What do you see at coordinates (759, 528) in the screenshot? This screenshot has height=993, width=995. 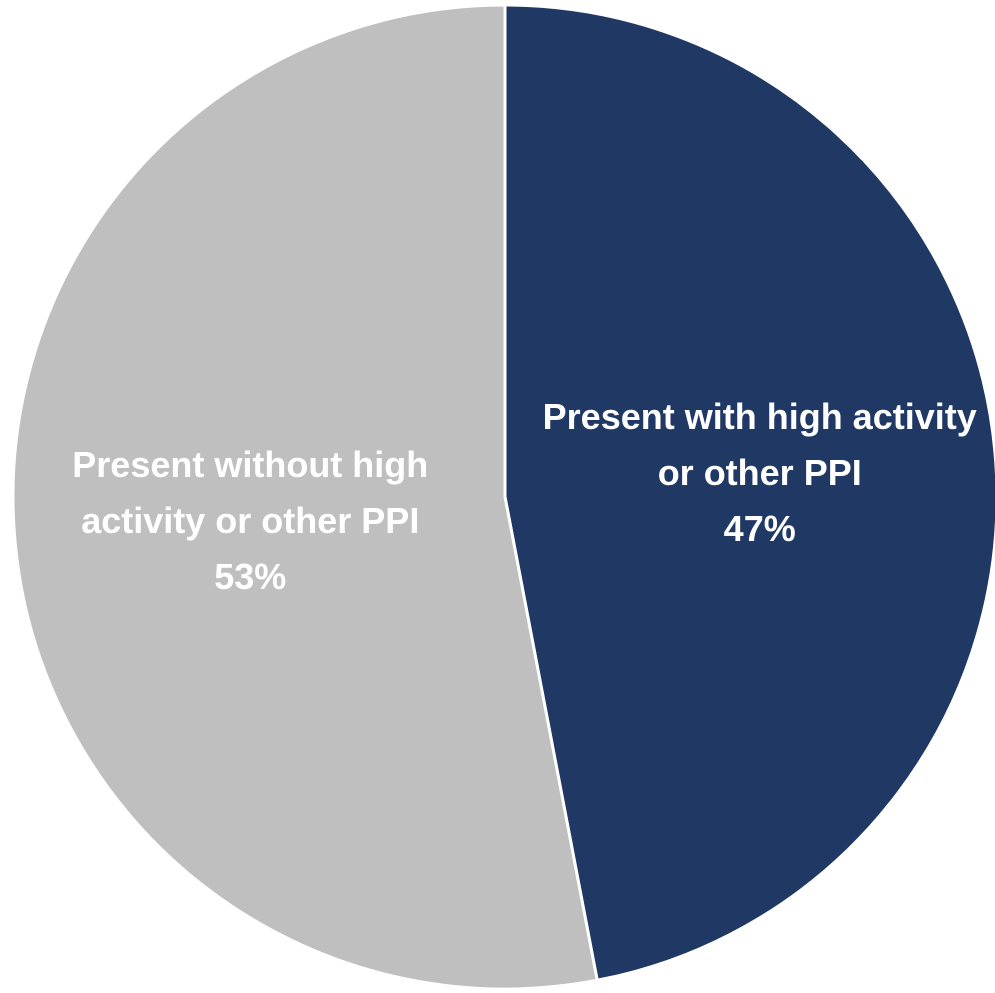 I see `value-label: 47%` at bounding box center [759, 528].